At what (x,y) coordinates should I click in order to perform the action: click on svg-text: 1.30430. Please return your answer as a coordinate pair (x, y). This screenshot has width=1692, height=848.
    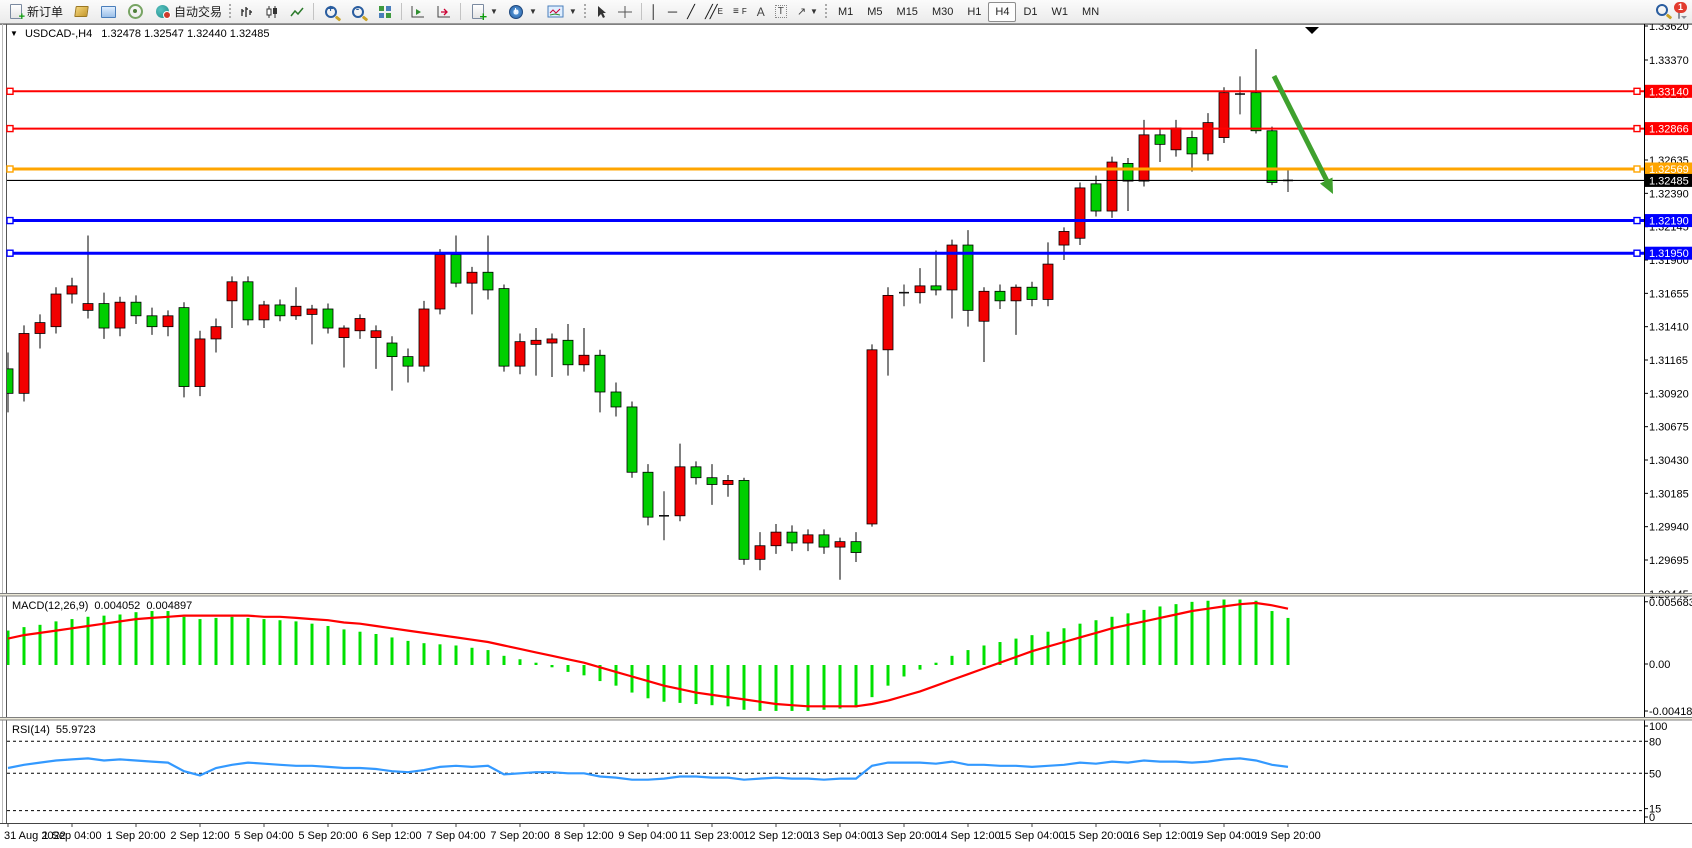
    Looking at the image, I should click on (1669, 461).